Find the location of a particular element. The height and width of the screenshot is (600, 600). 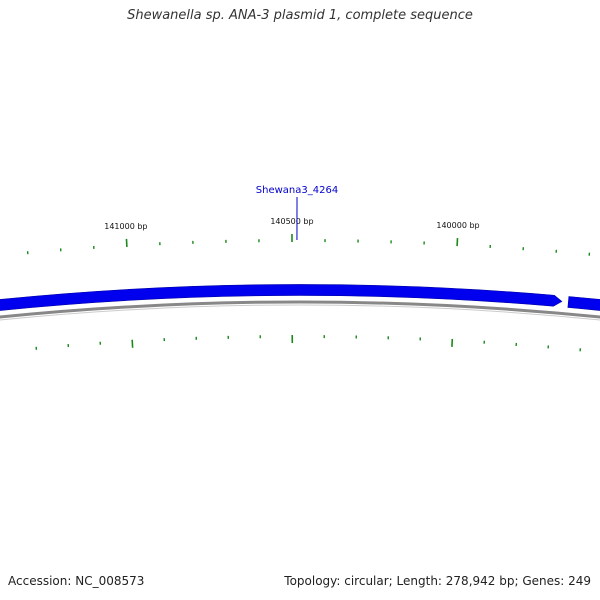

inner-tick-ring is located at coordinates (308, 343).